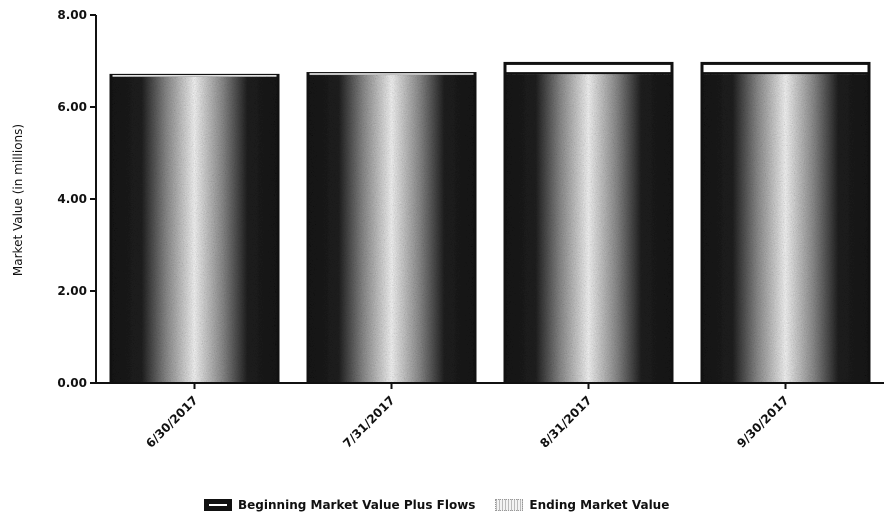 The image size is (884, 517). Describe the element at coordinates (171, 421) in the screenshot. I see `x-tick-label: 6/30/2017` at that location.